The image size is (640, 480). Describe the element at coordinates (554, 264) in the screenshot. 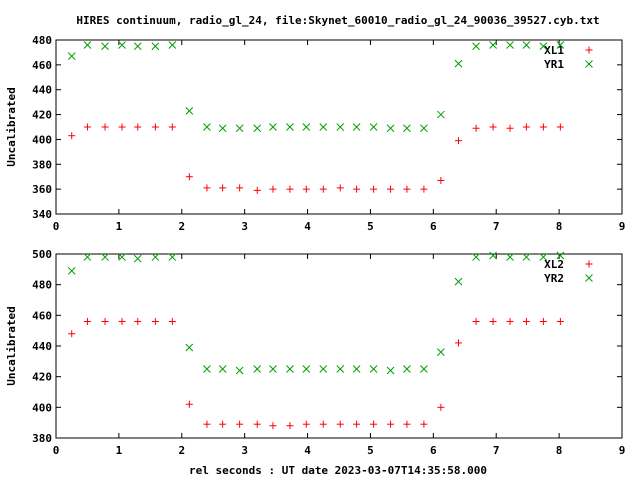

I see `legend-label: XL2` at that location.